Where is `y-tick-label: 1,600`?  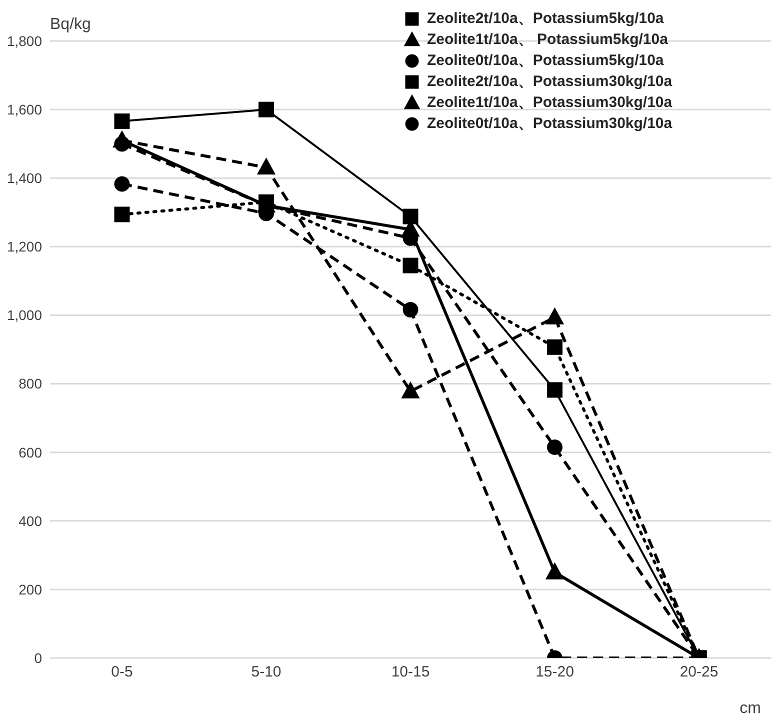
y-tick-label: 1,600 is located at coordinates (24, 110).